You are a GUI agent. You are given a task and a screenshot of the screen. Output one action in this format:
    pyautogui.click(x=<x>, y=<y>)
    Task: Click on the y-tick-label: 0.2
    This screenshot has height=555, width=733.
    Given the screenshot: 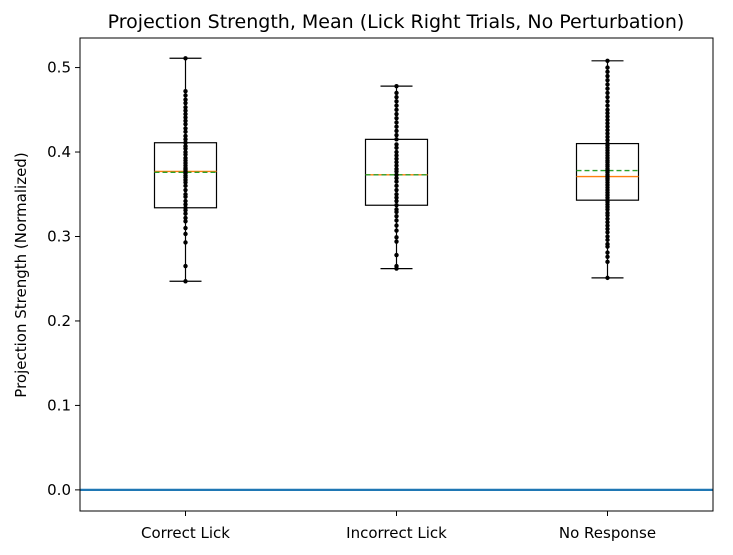 What is the action you would take?
    pyautogui.click(x=59, y=321)
    